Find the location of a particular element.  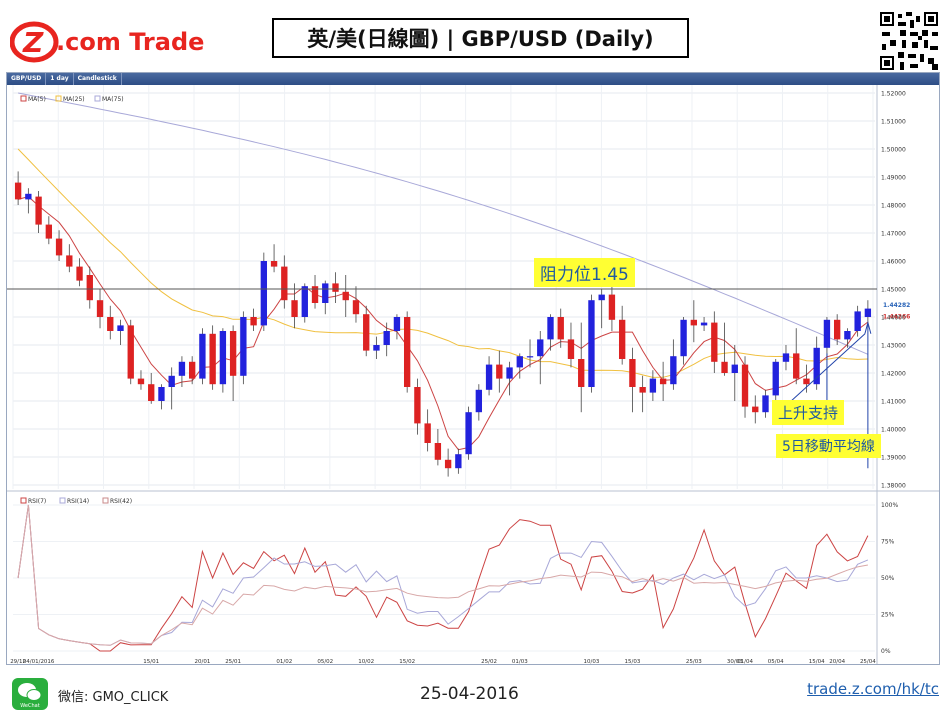

last-high-label: 1.44282 is located at coordinates (896, 305).